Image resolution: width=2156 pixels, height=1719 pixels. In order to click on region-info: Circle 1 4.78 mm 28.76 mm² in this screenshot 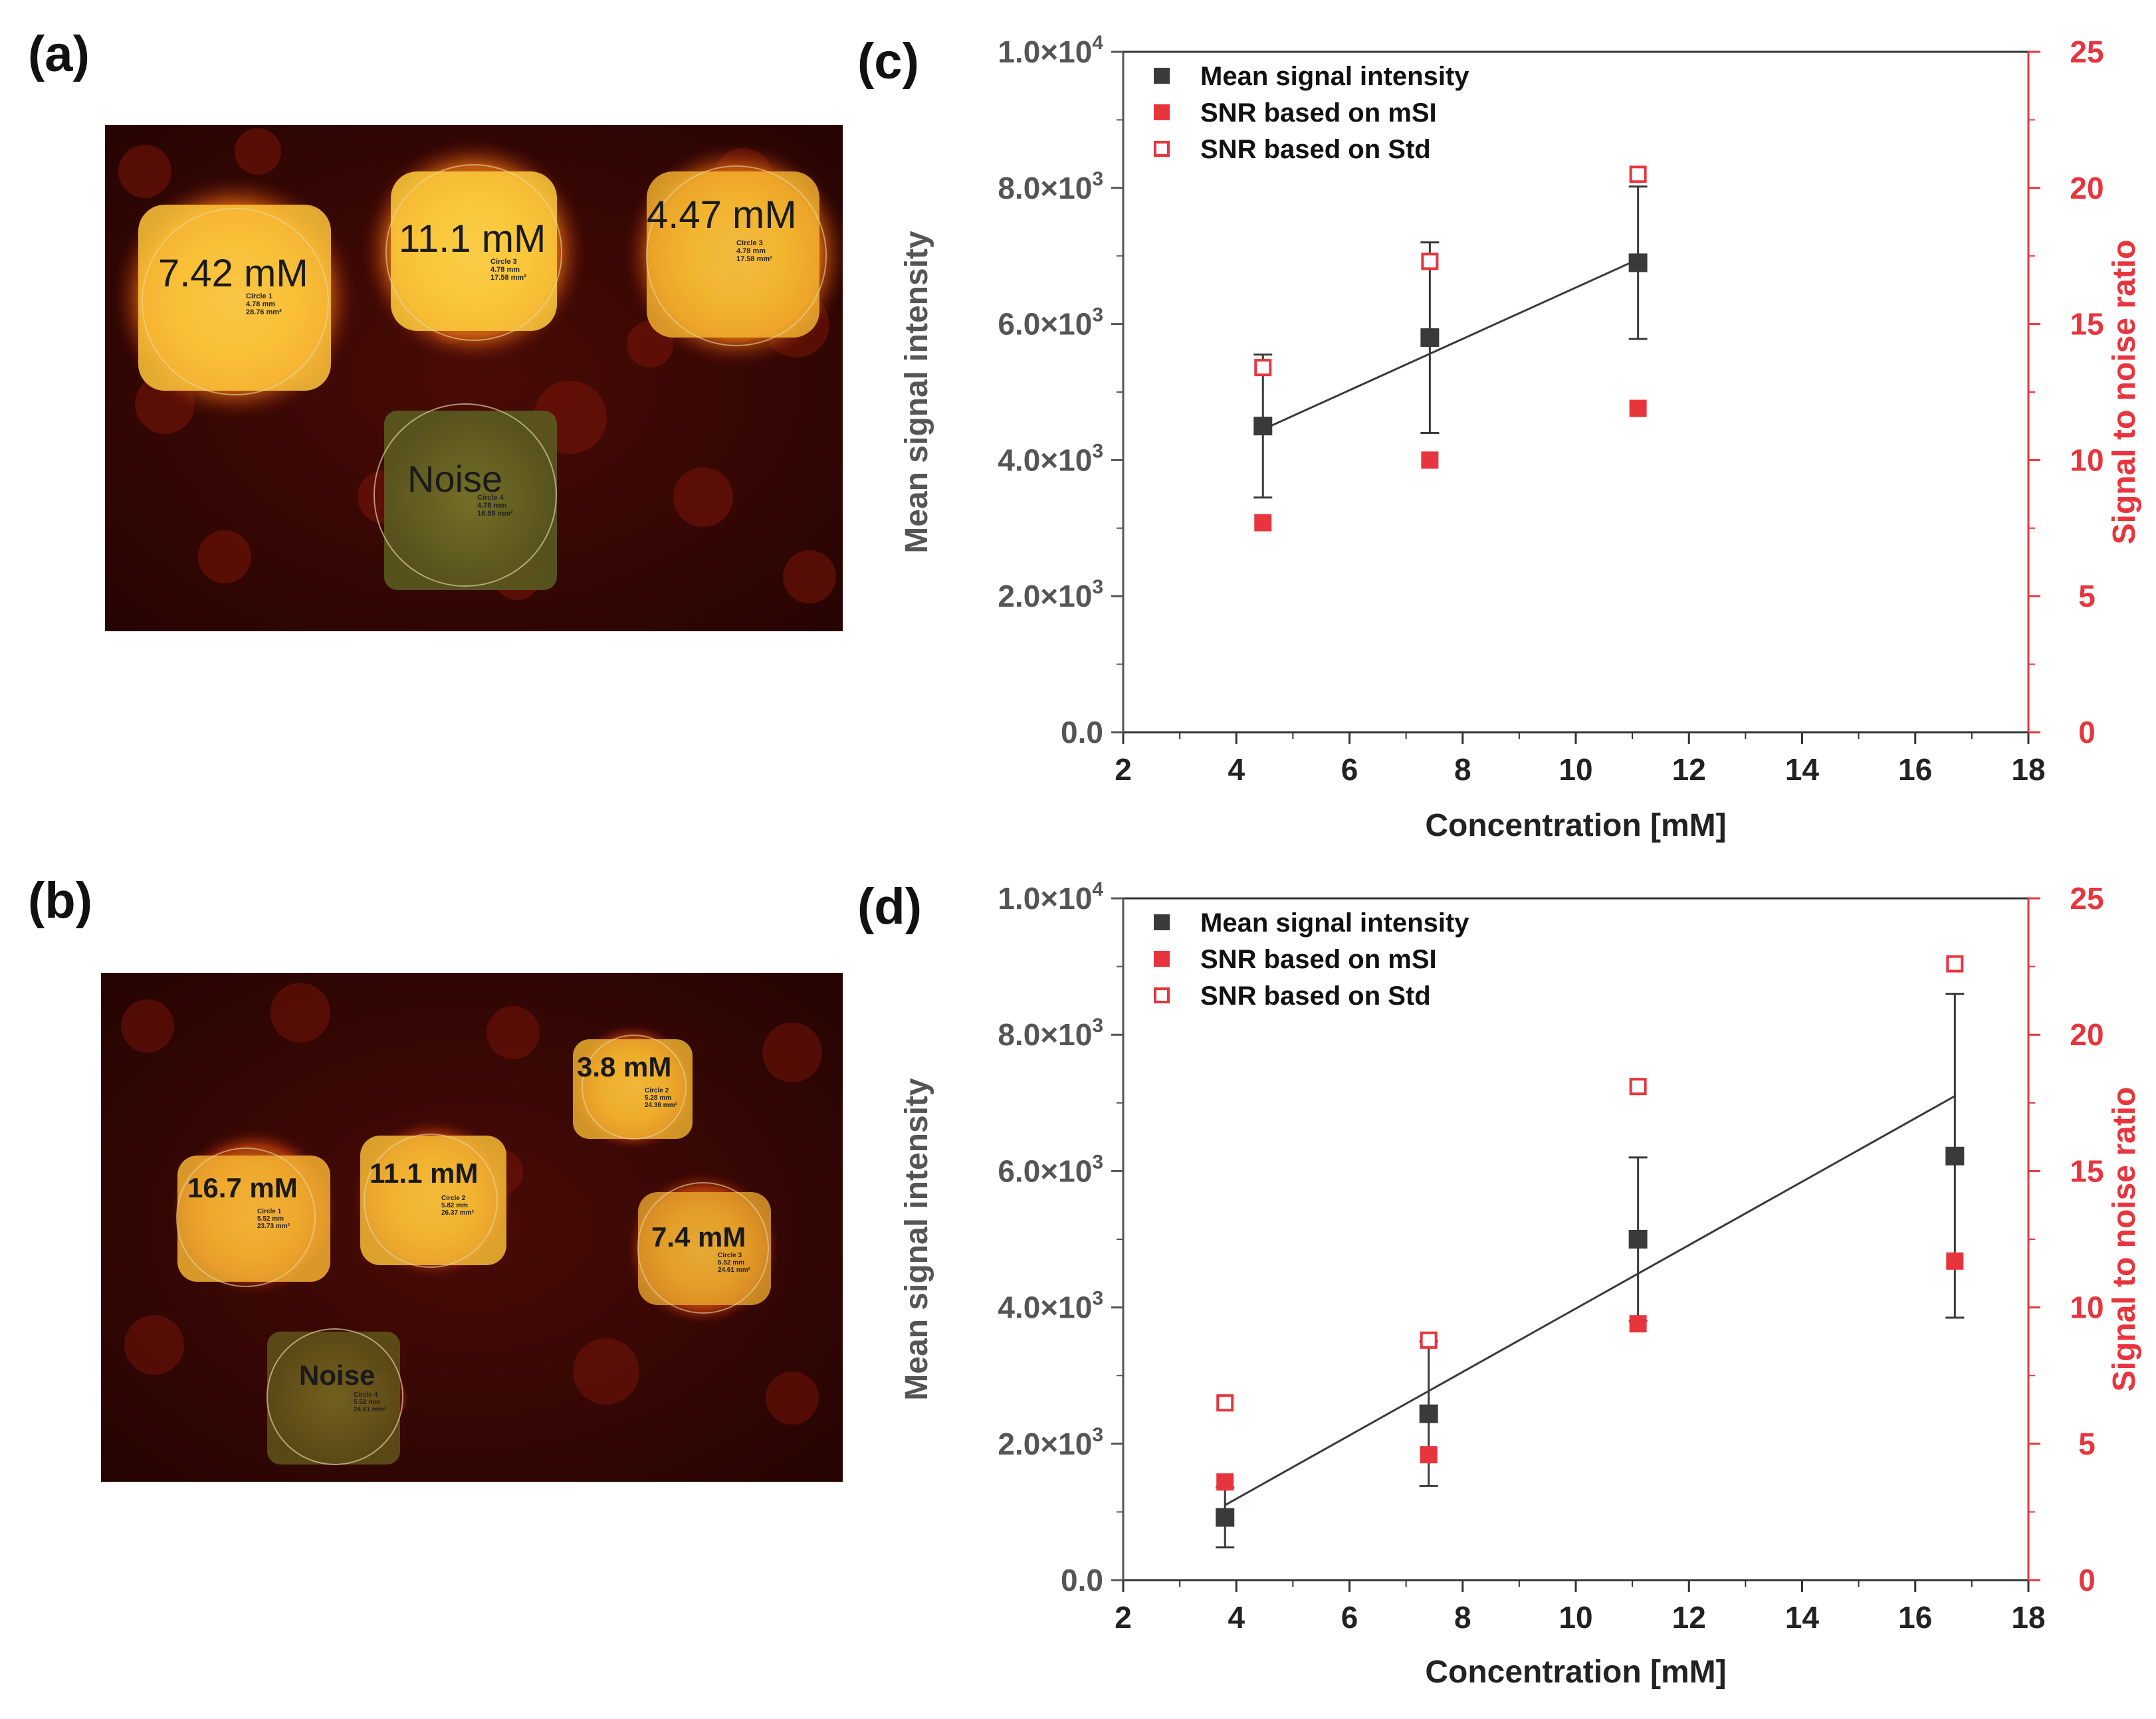, I will do `click(264, 304)`.